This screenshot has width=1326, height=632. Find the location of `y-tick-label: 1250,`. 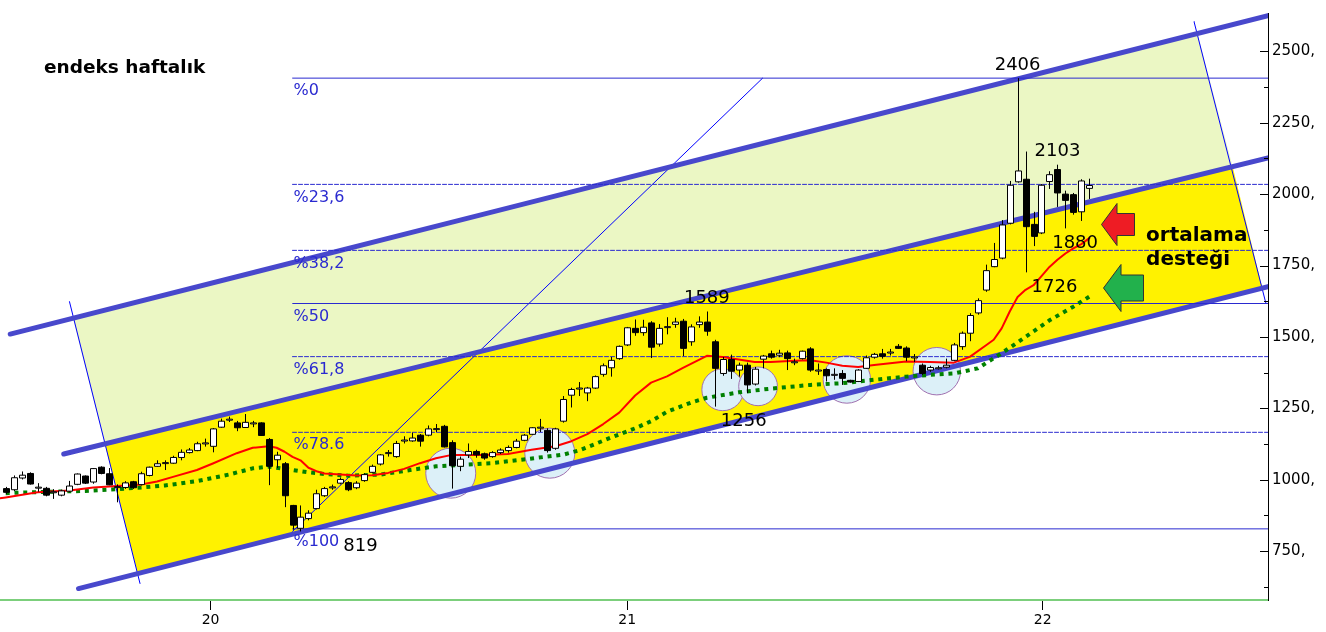

y-tick-label: 1250, is located at coordinates (1293, 407).